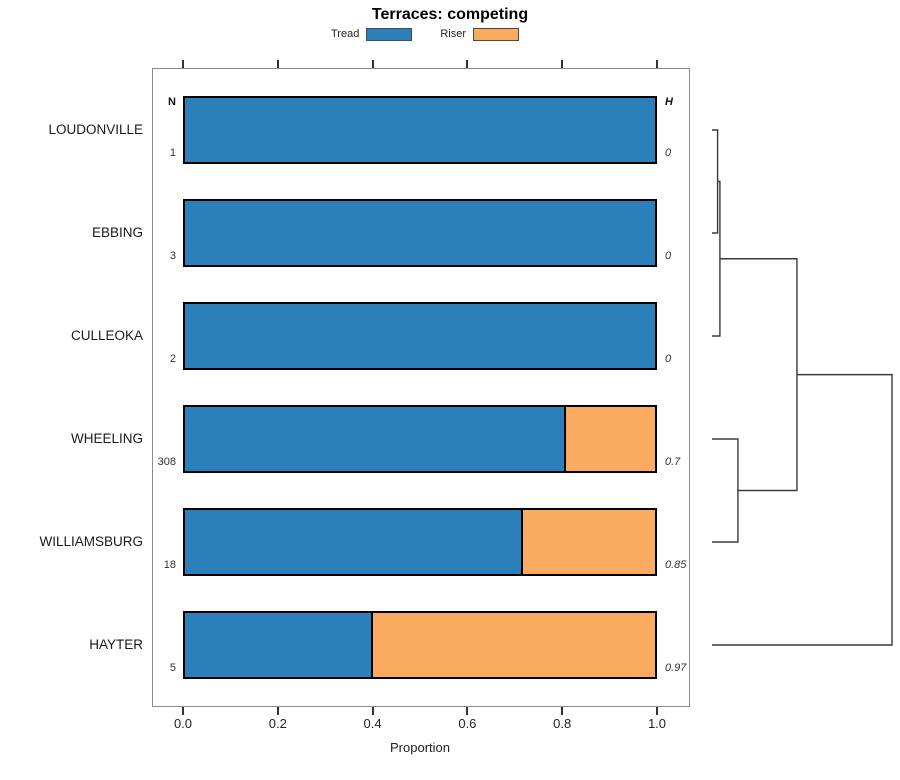  I want to click on legend-swatch-riser, so click(496, 34).